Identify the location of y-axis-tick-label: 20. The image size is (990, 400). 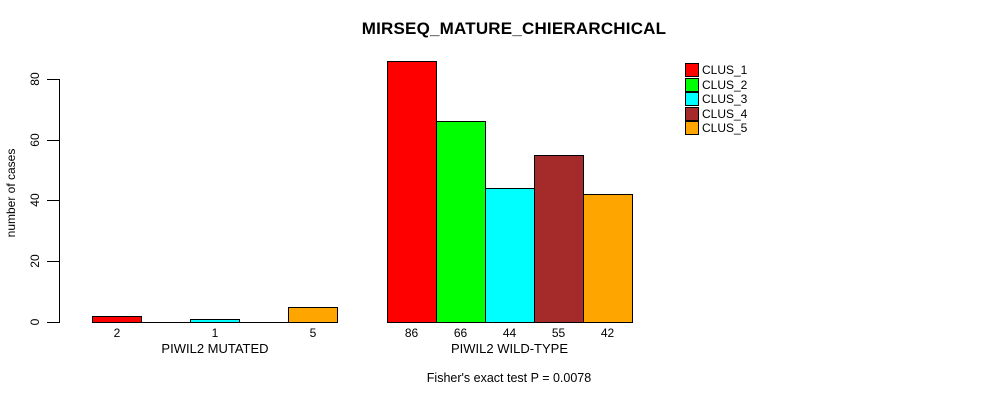
(35, 261).